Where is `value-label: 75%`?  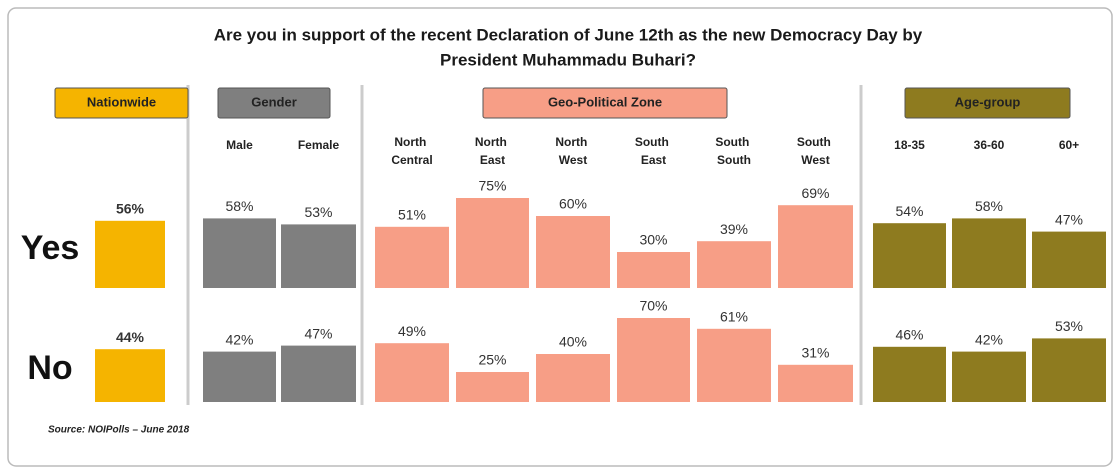 value-label: 75% is located at coordinates (492, 186).